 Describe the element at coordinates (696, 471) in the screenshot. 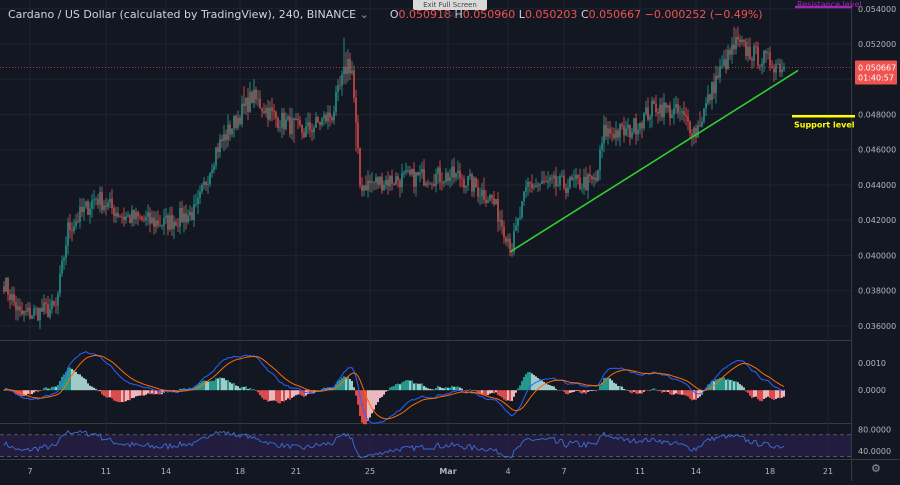

I see `time-tick-label: 14` at that location.